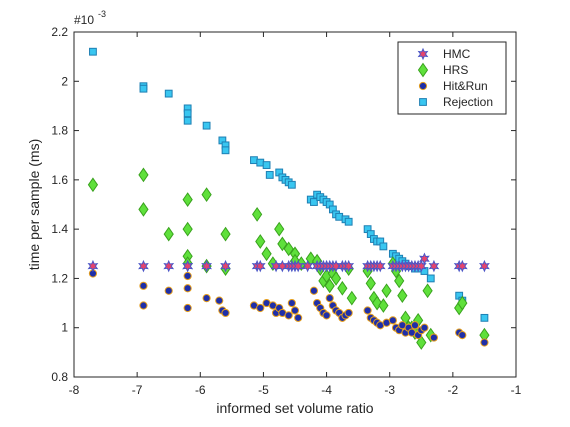 The image size is (570, 427). I want to click on series-hmc, so click(288, 262).